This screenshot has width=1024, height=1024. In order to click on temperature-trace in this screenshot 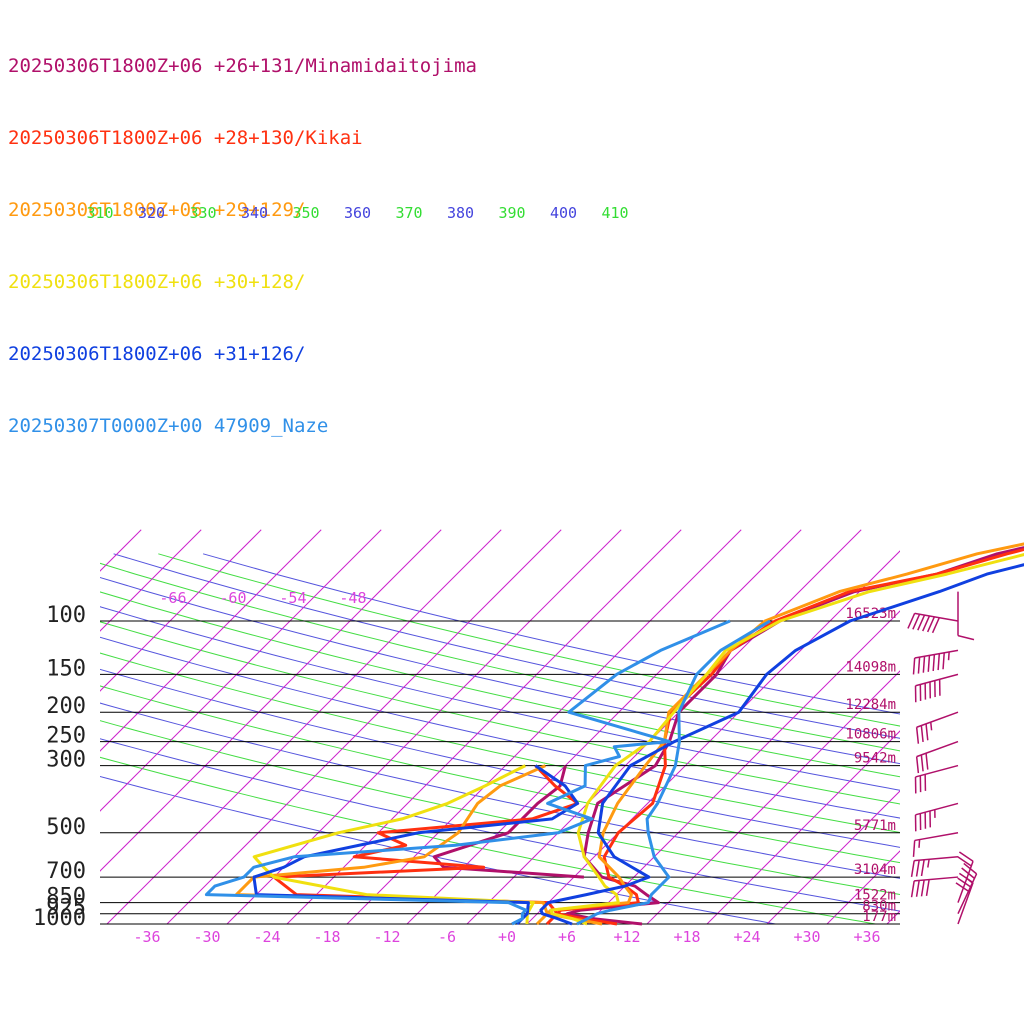, I will do `click(673, 772)`.